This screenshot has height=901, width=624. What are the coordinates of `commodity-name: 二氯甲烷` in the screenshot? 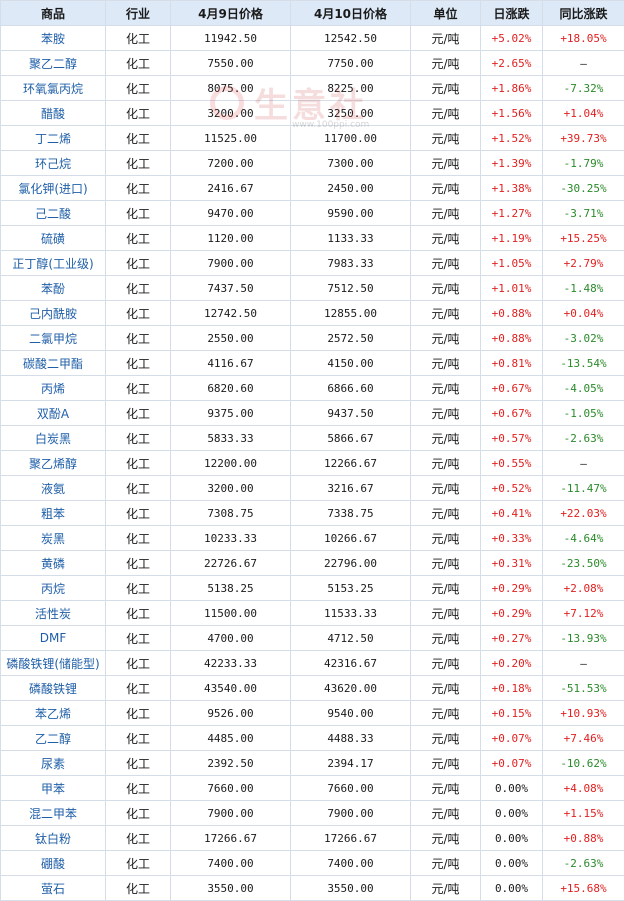 It's located at (53, 338).